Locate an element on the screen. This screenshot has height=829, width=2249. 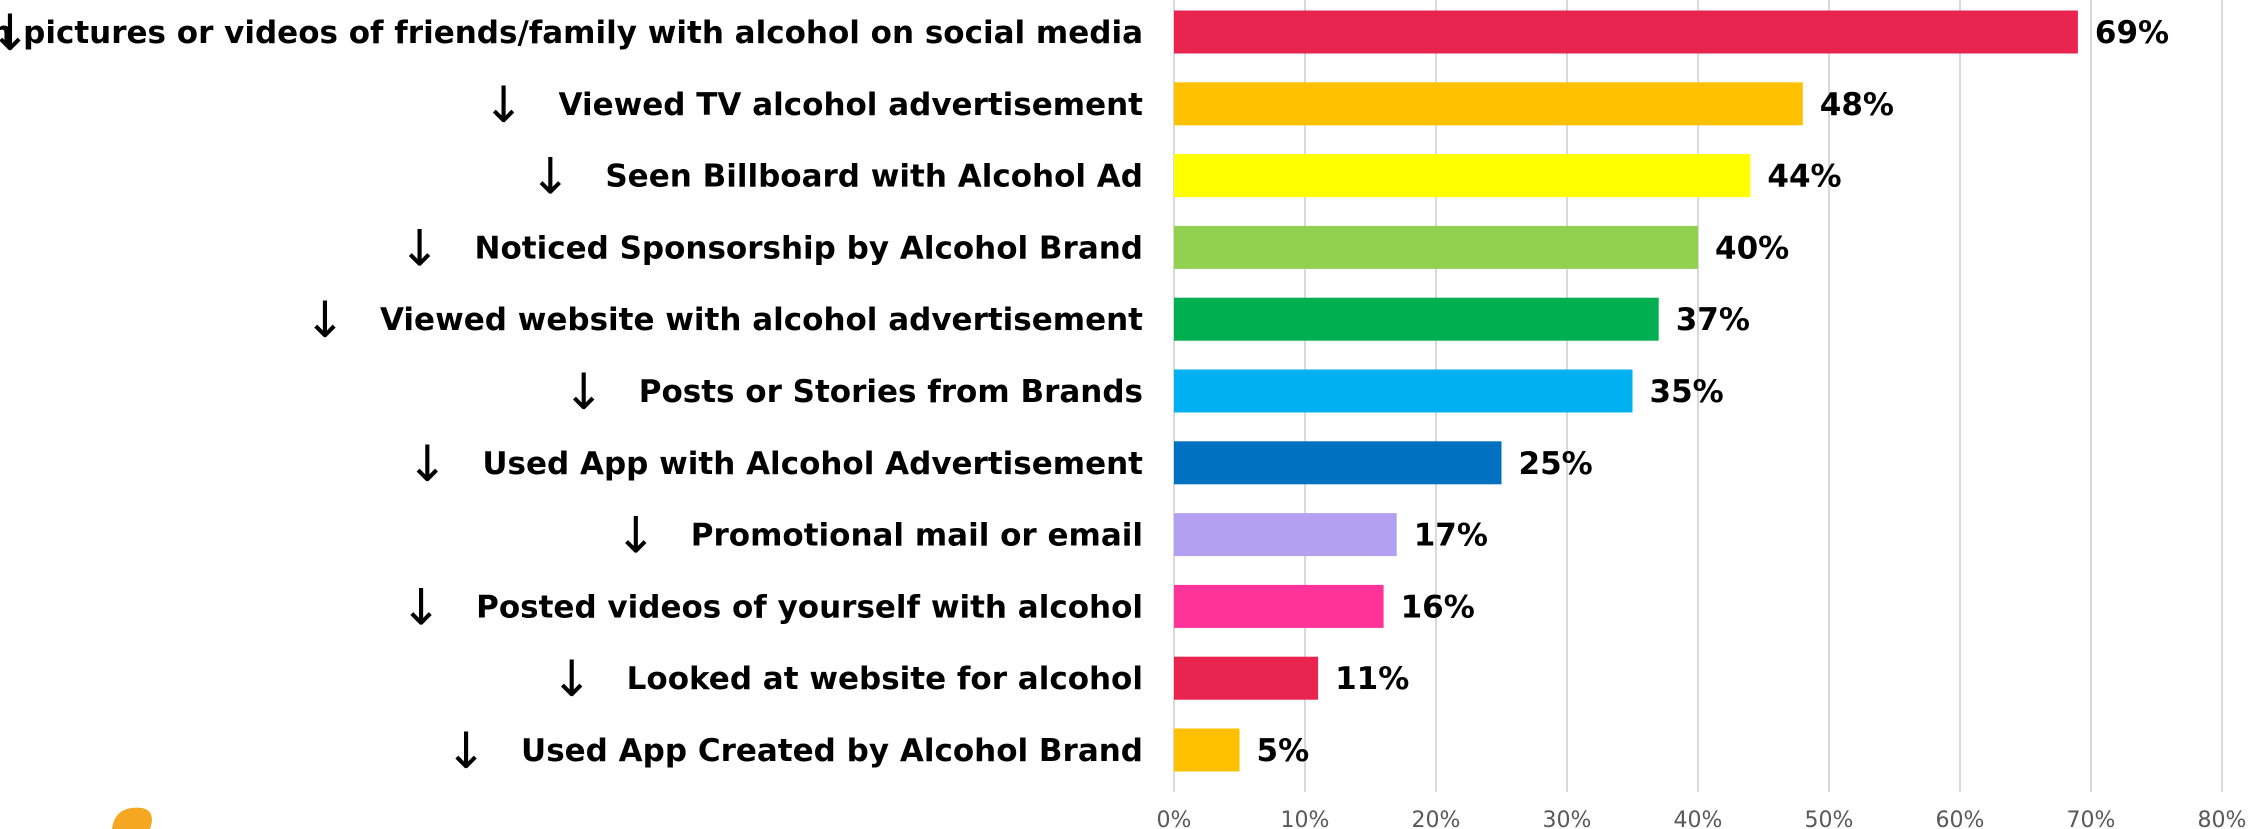
x-tick-label: 0% is located at coordinates (1174, 818).